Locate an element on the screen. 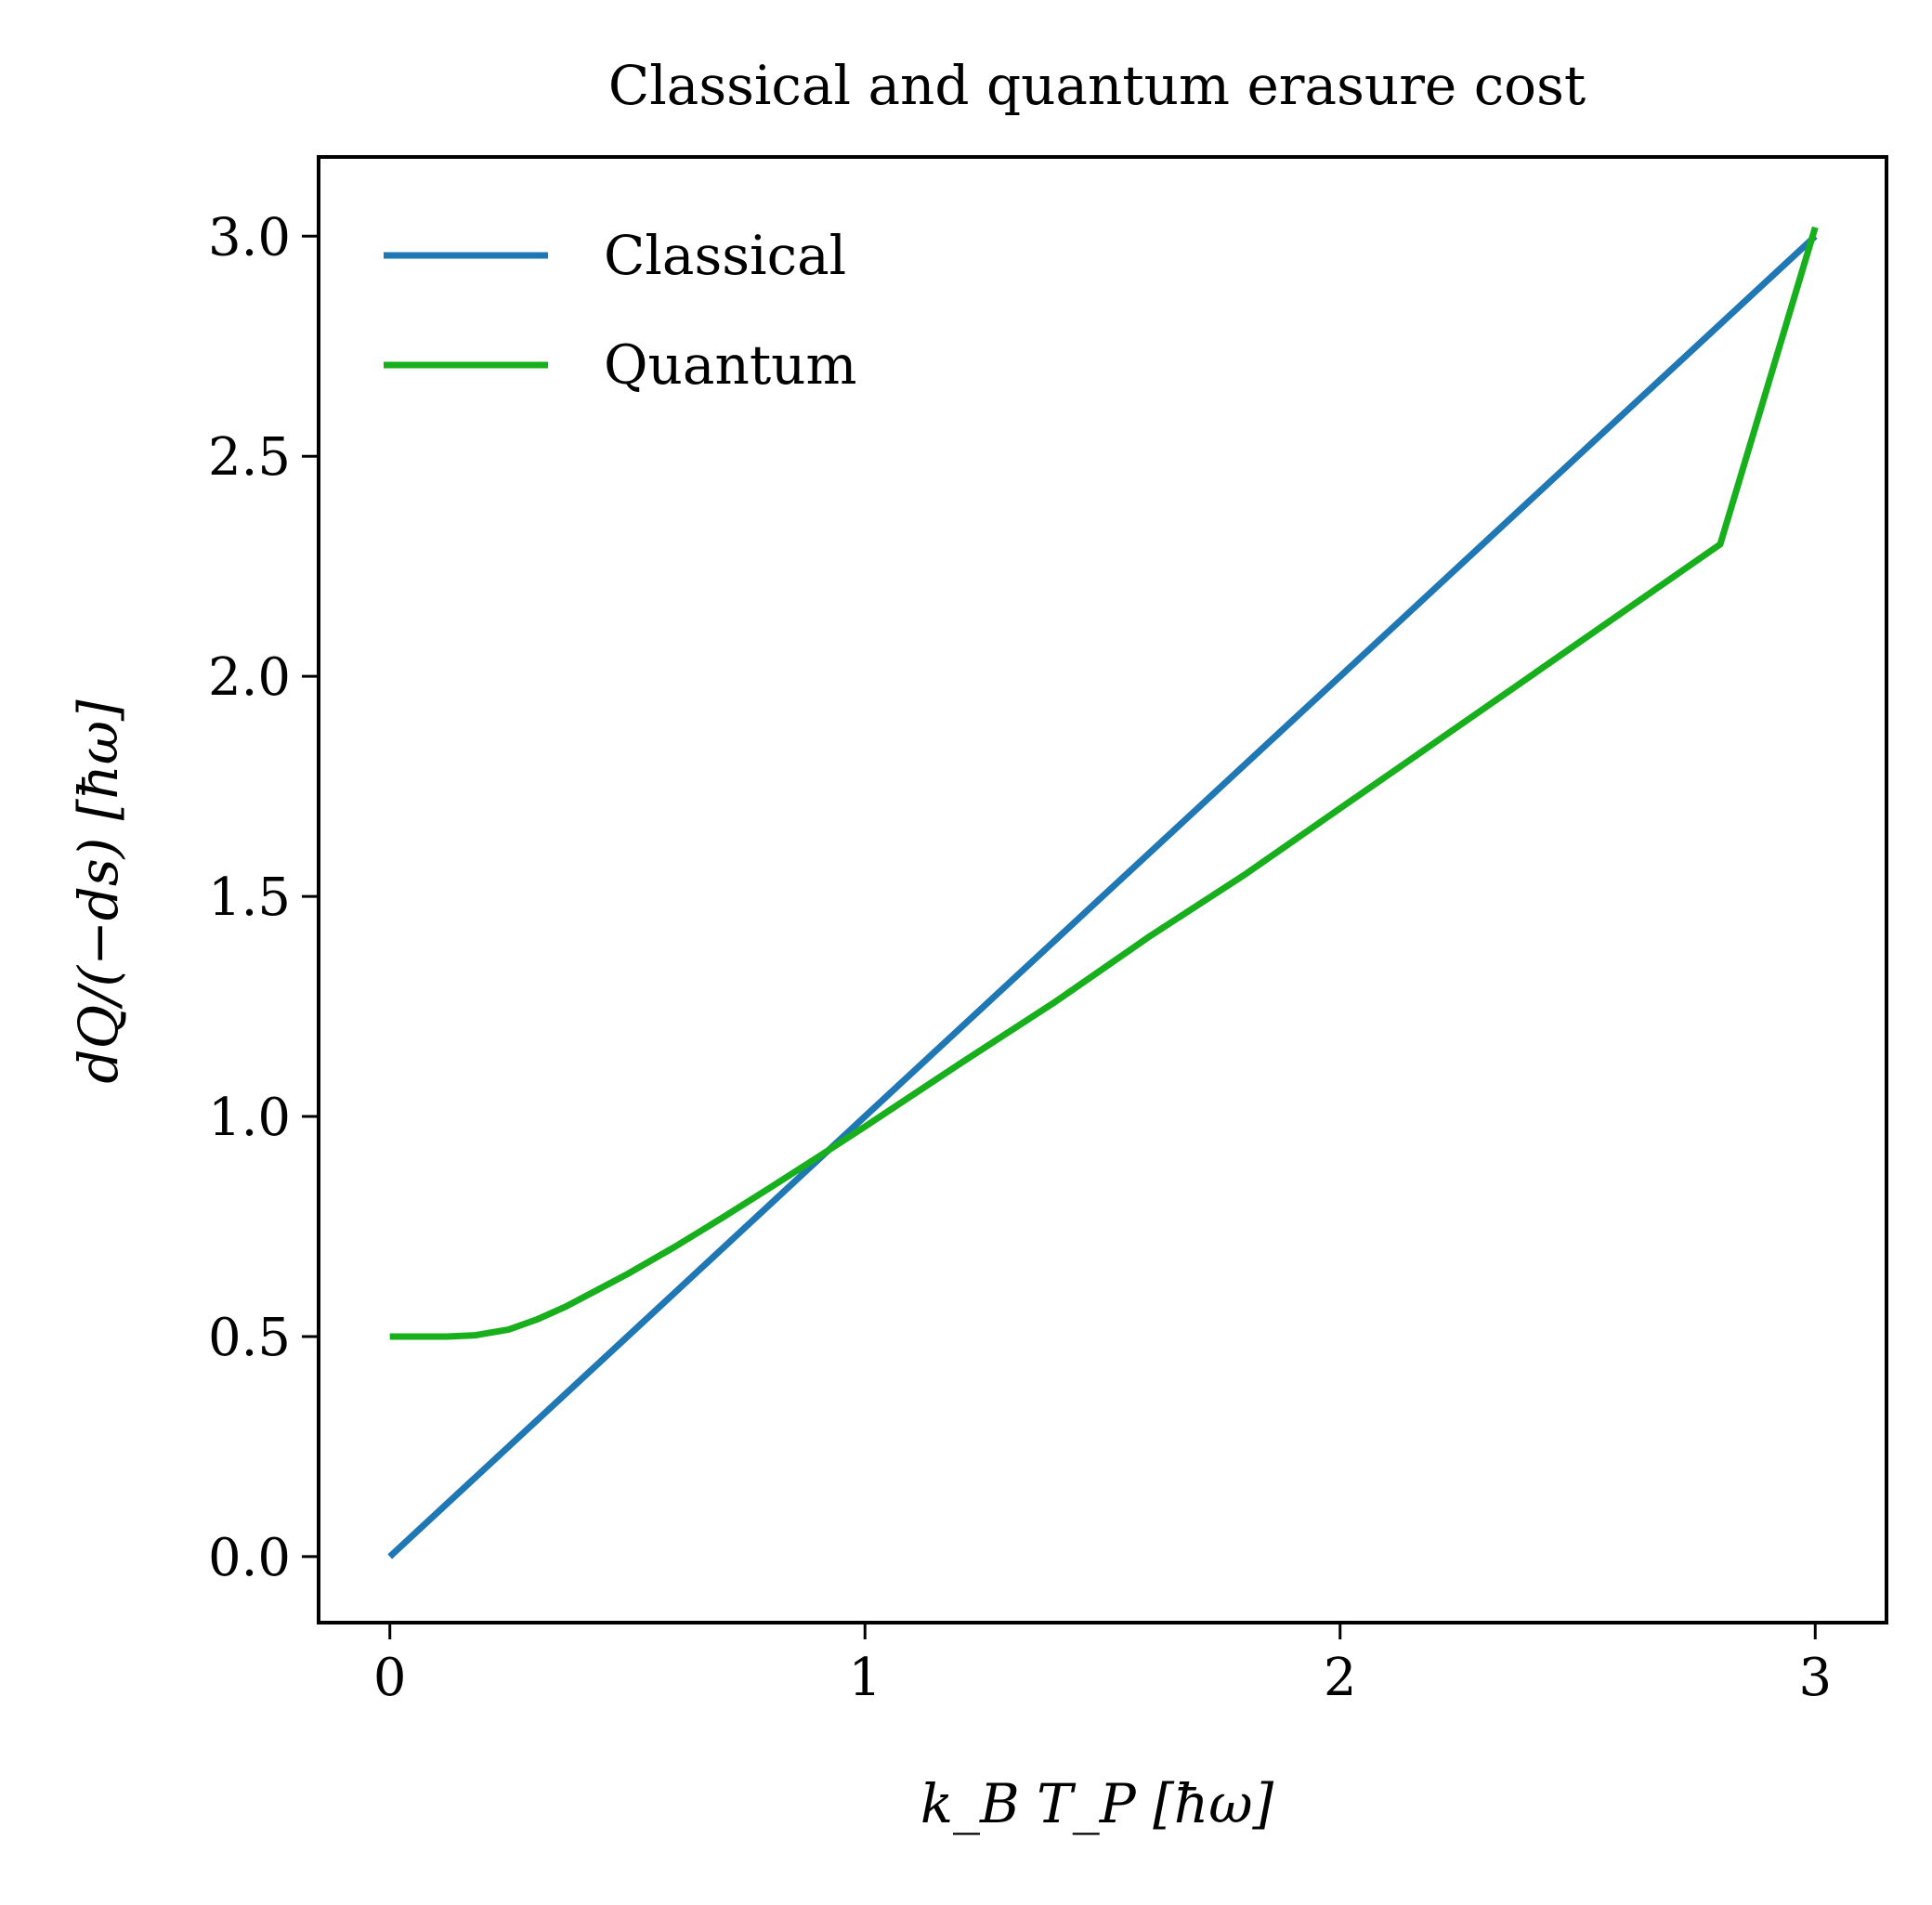 The height and width of the screenshot is (1905, 1932). chart-title: Classical and quantum erasure cost is located at coordinates (1097, 85).